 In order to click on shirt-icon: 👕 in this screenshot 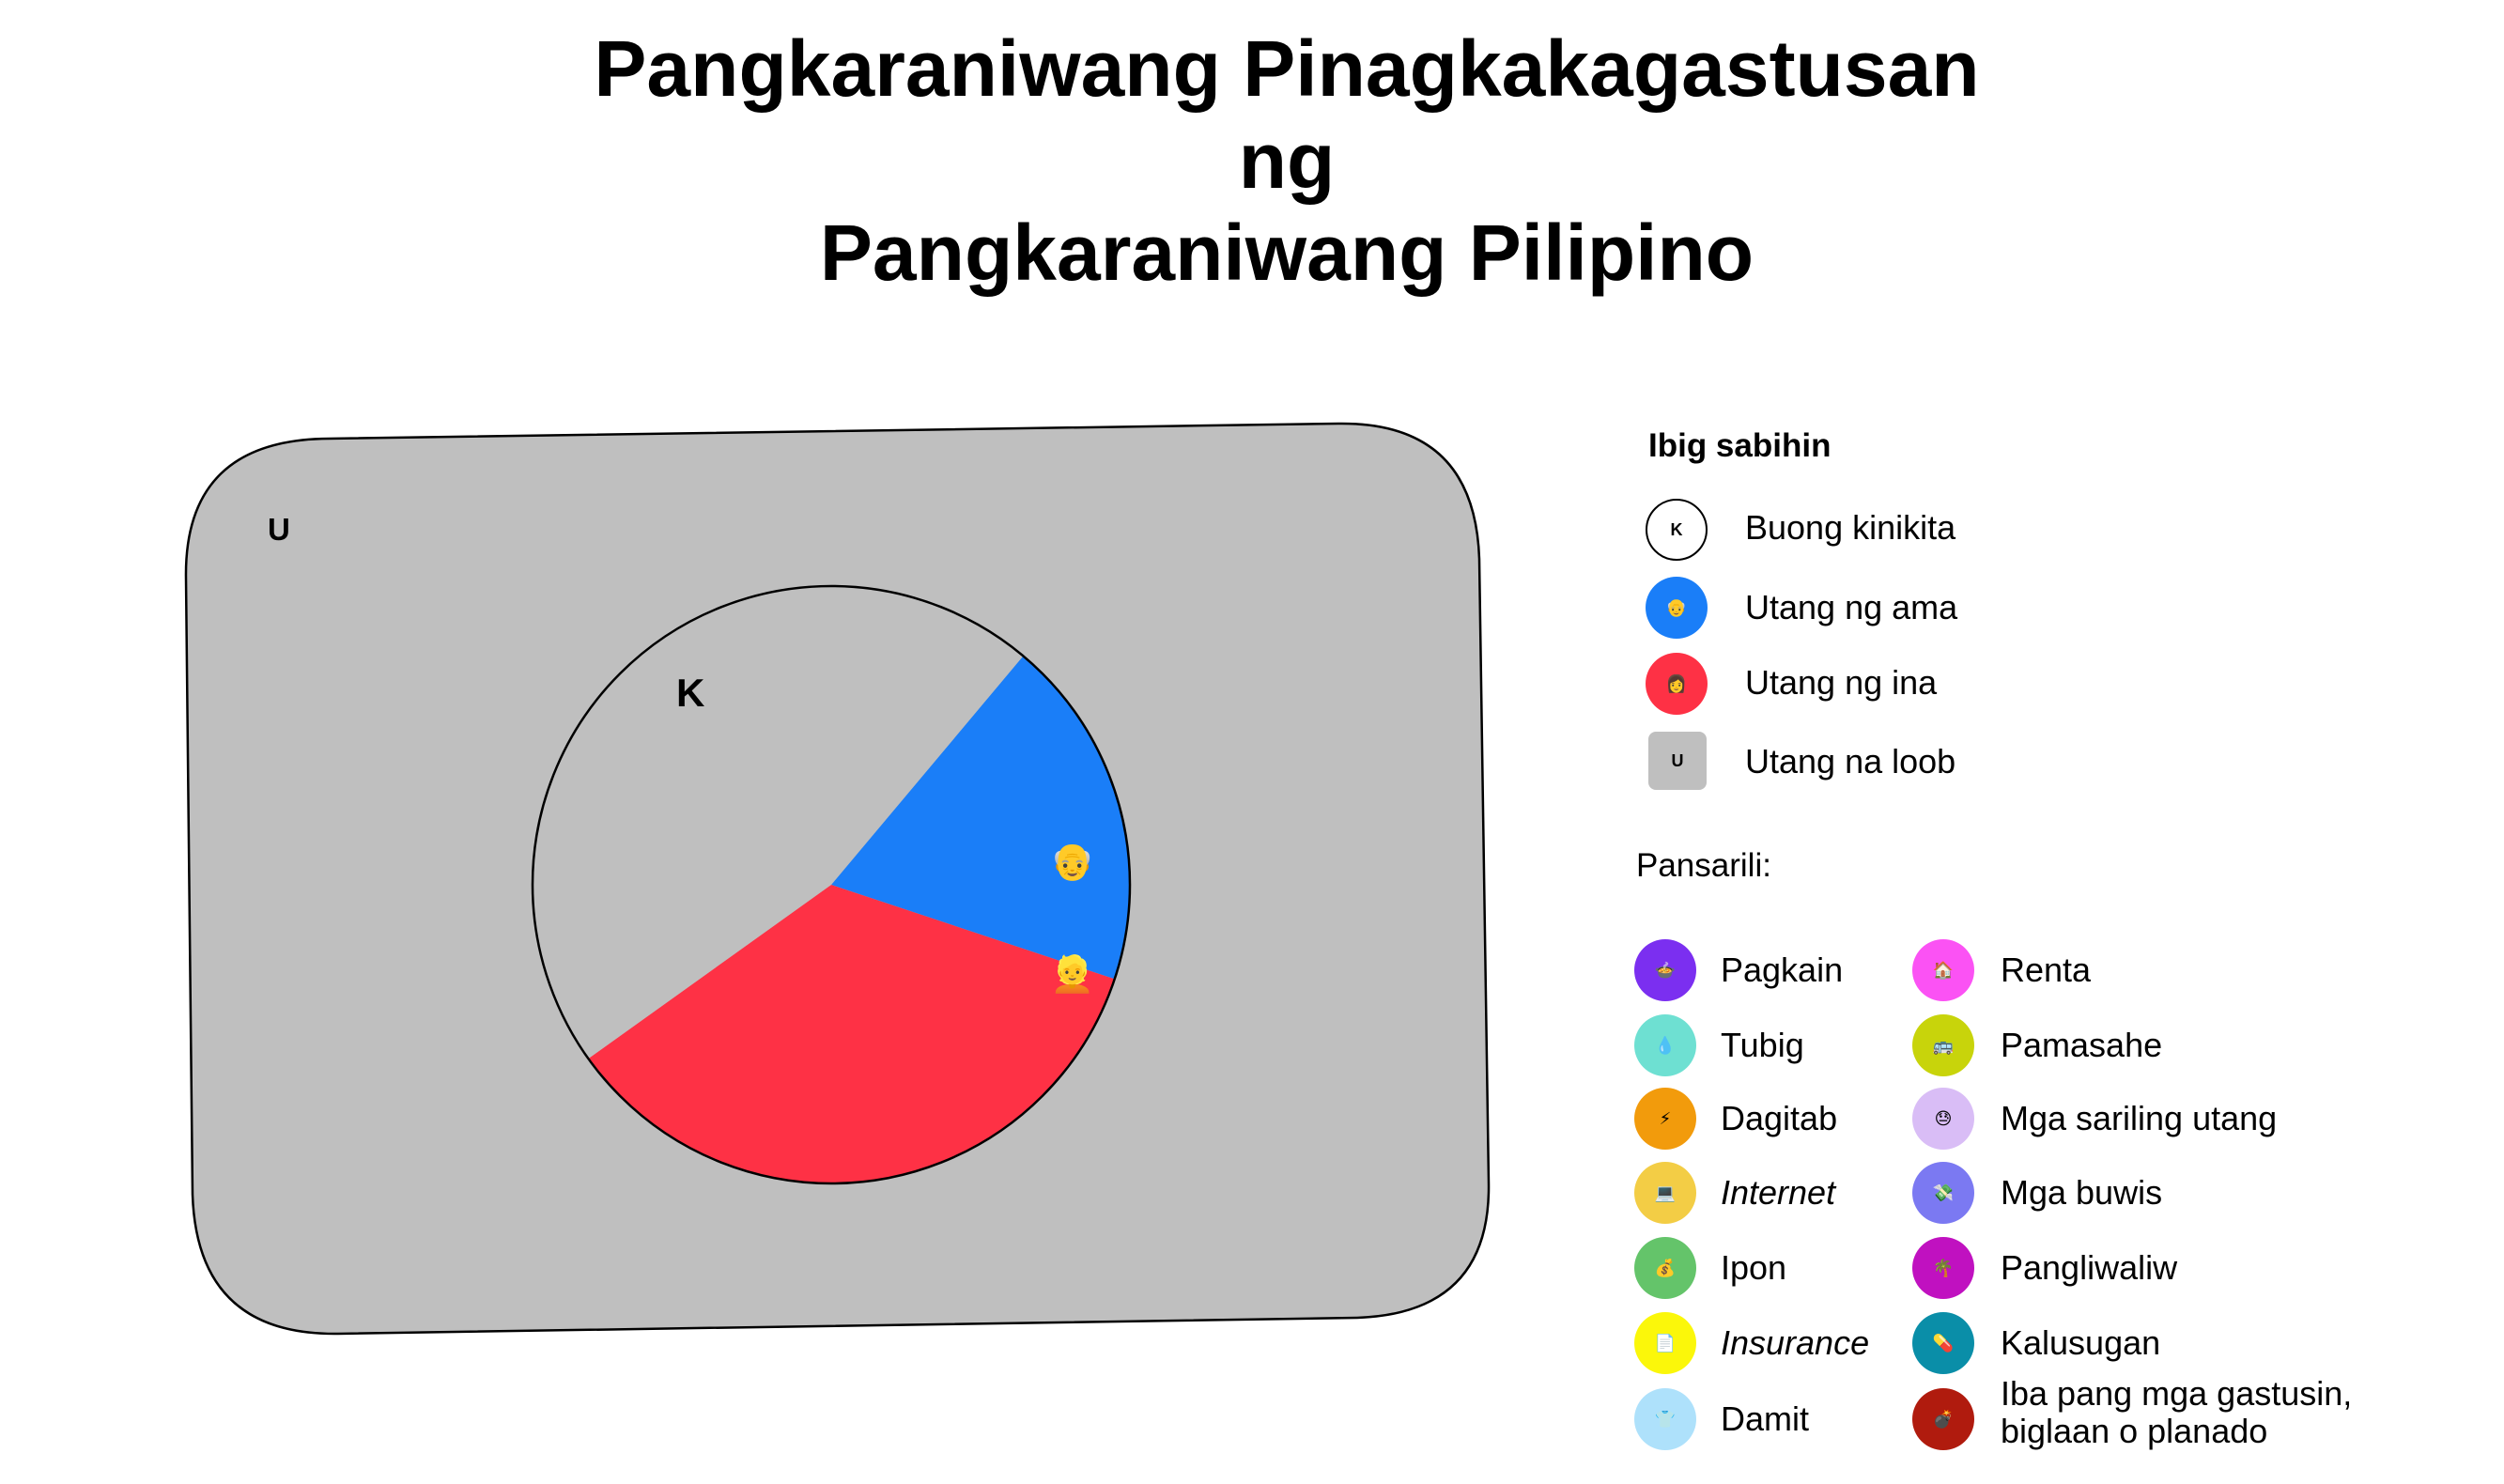, I will do `click(1665, 1419)`.